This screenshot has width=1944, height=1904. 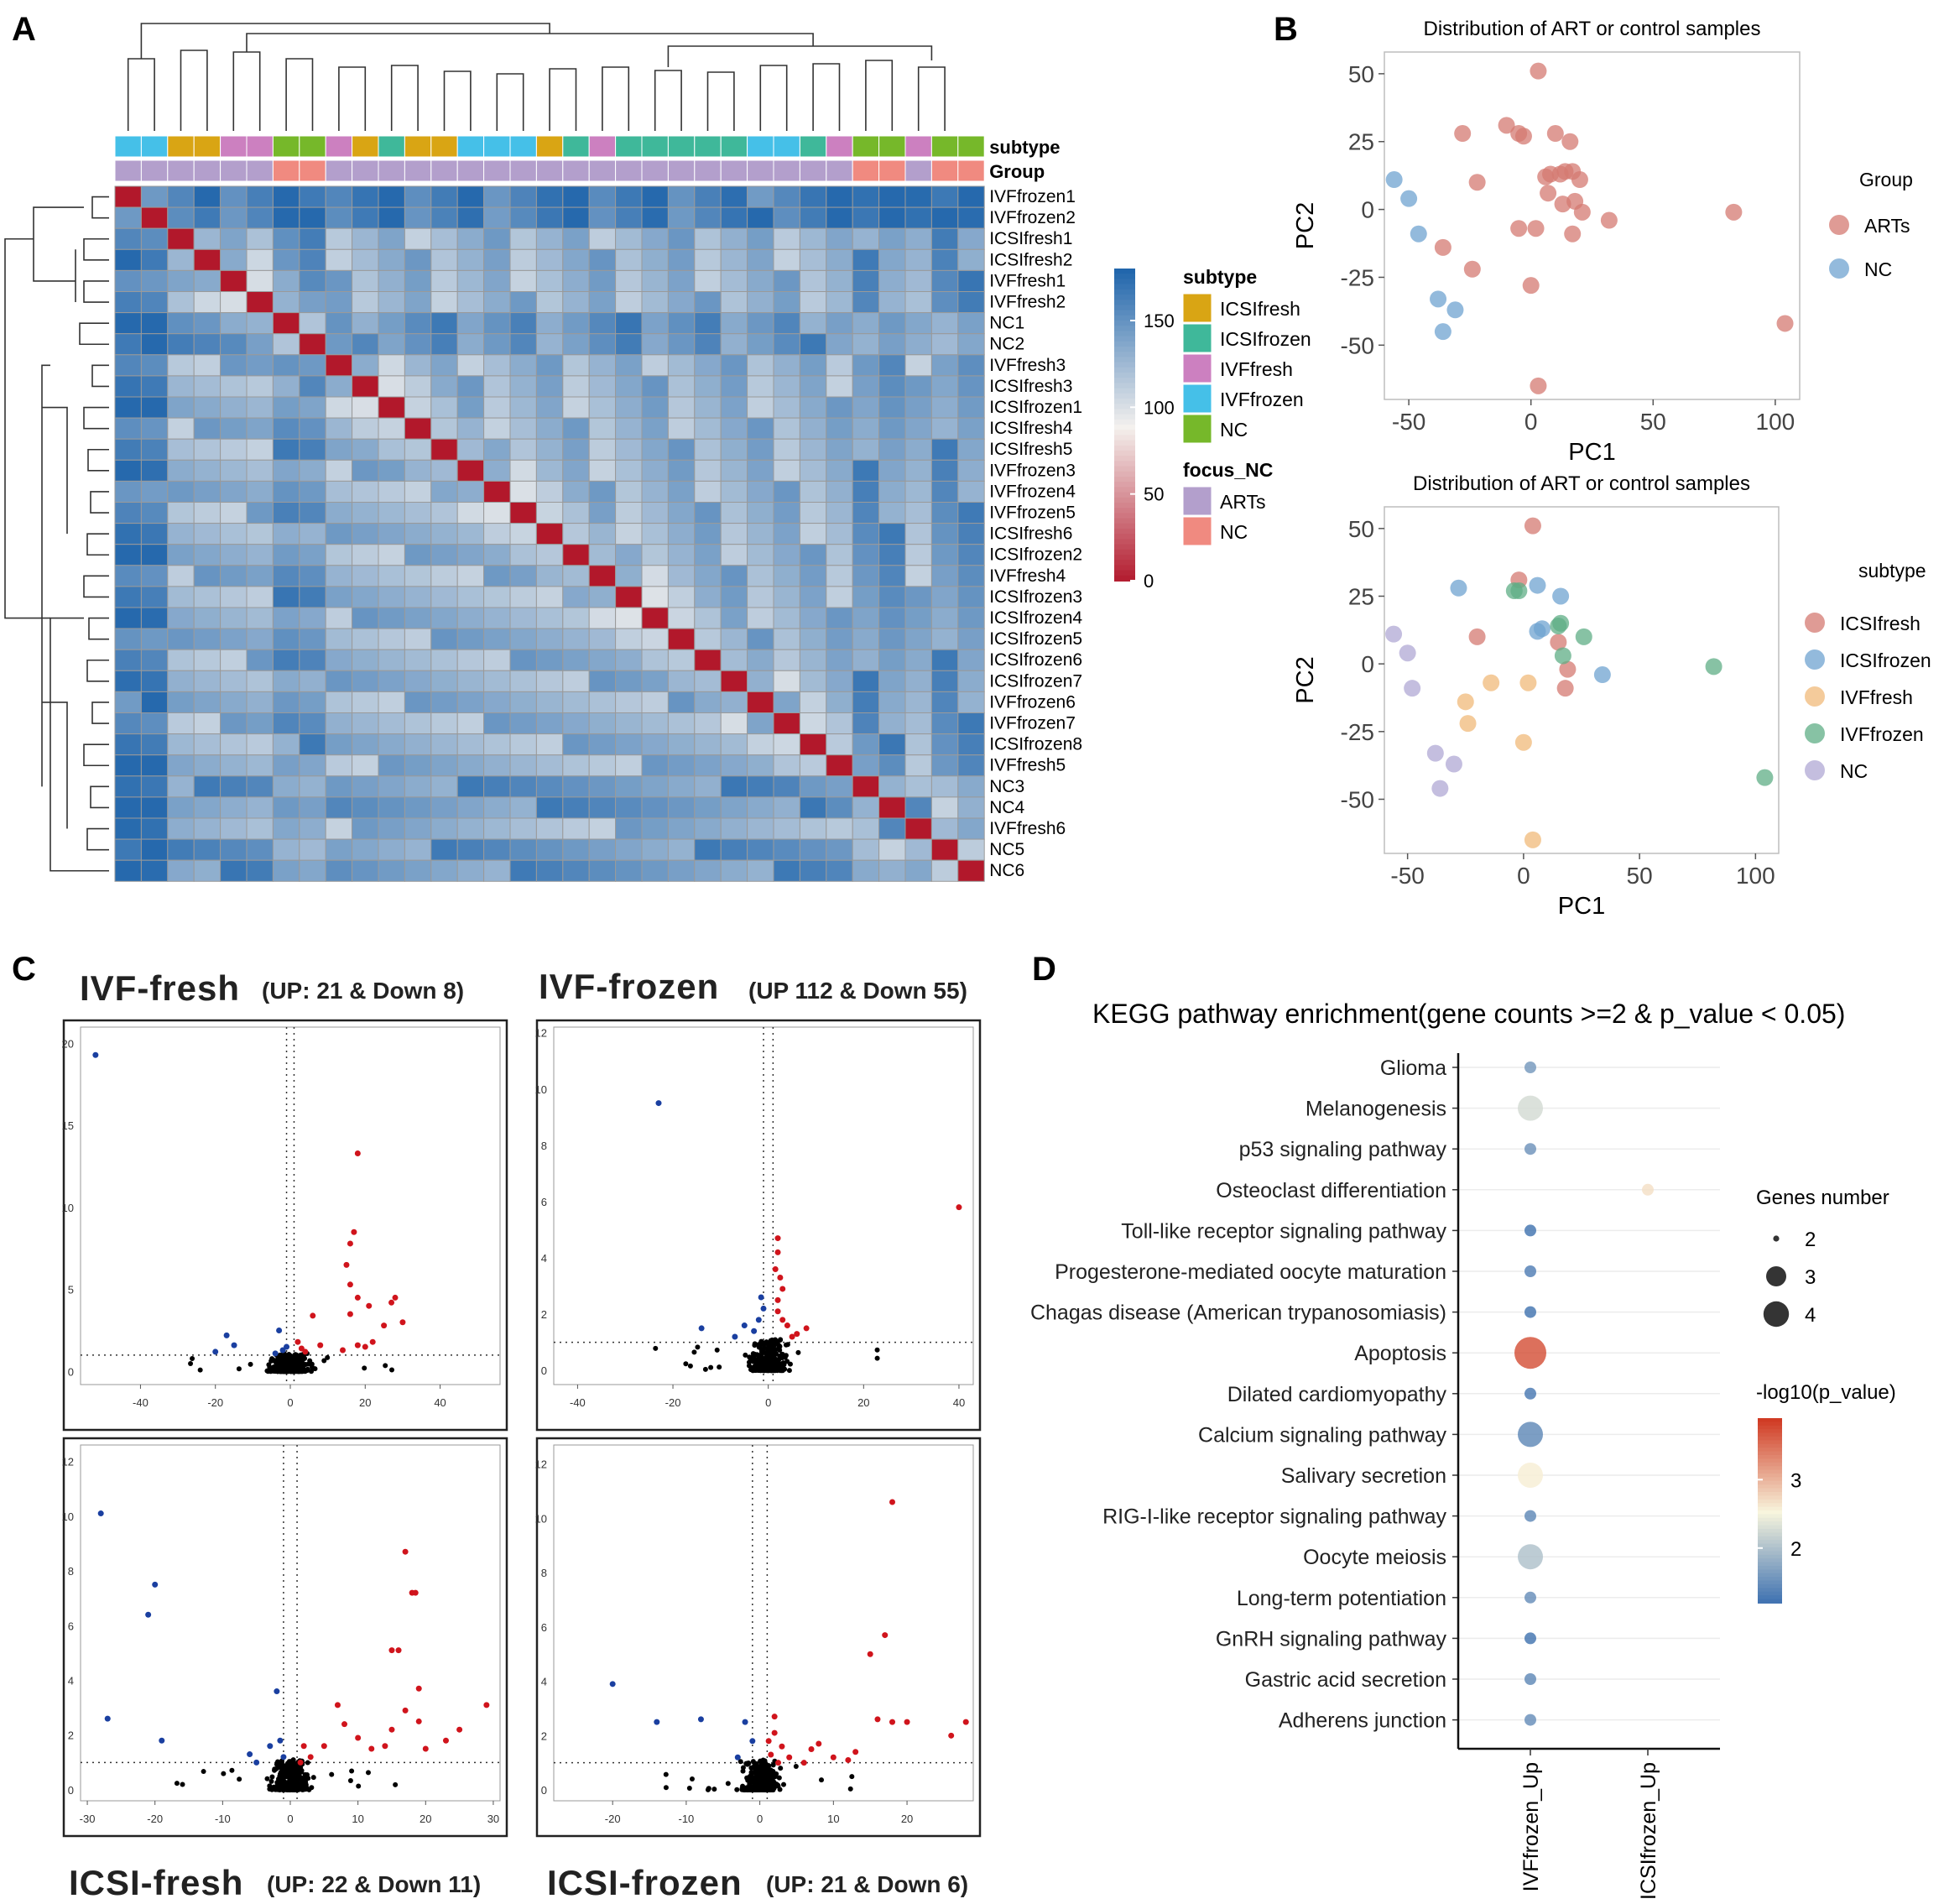 I want to click on heatmap-row-label: IVFfrozen6, so click(x=1032, y=702).